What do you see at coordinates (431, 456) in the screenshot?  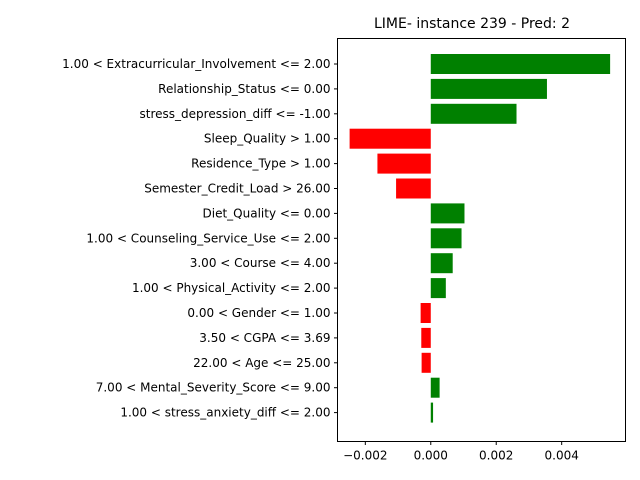 I see `x-tick-label: 0.000` at bounding box center [431, 456].